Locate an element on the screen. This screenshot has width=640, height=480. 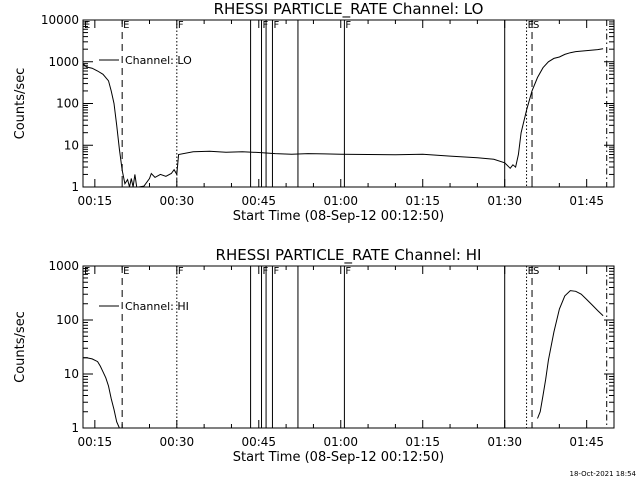
series-line-channel-hi is located at coordinates (104, 393).